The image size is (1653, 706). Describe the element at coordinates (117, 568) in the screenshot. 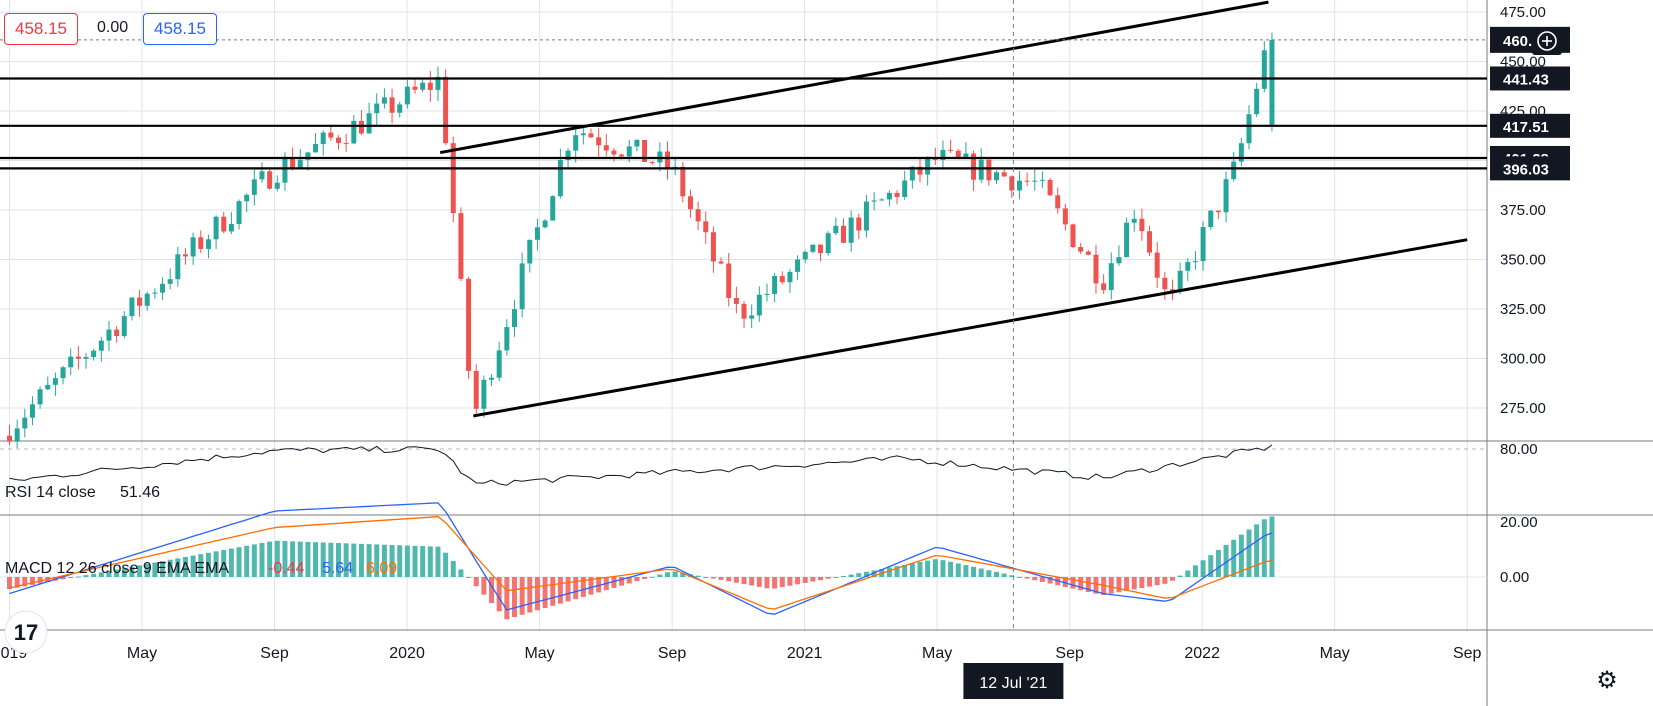

I see `macd-legend-name: MACD 12 26 close 9 EMA EMA` at that location.